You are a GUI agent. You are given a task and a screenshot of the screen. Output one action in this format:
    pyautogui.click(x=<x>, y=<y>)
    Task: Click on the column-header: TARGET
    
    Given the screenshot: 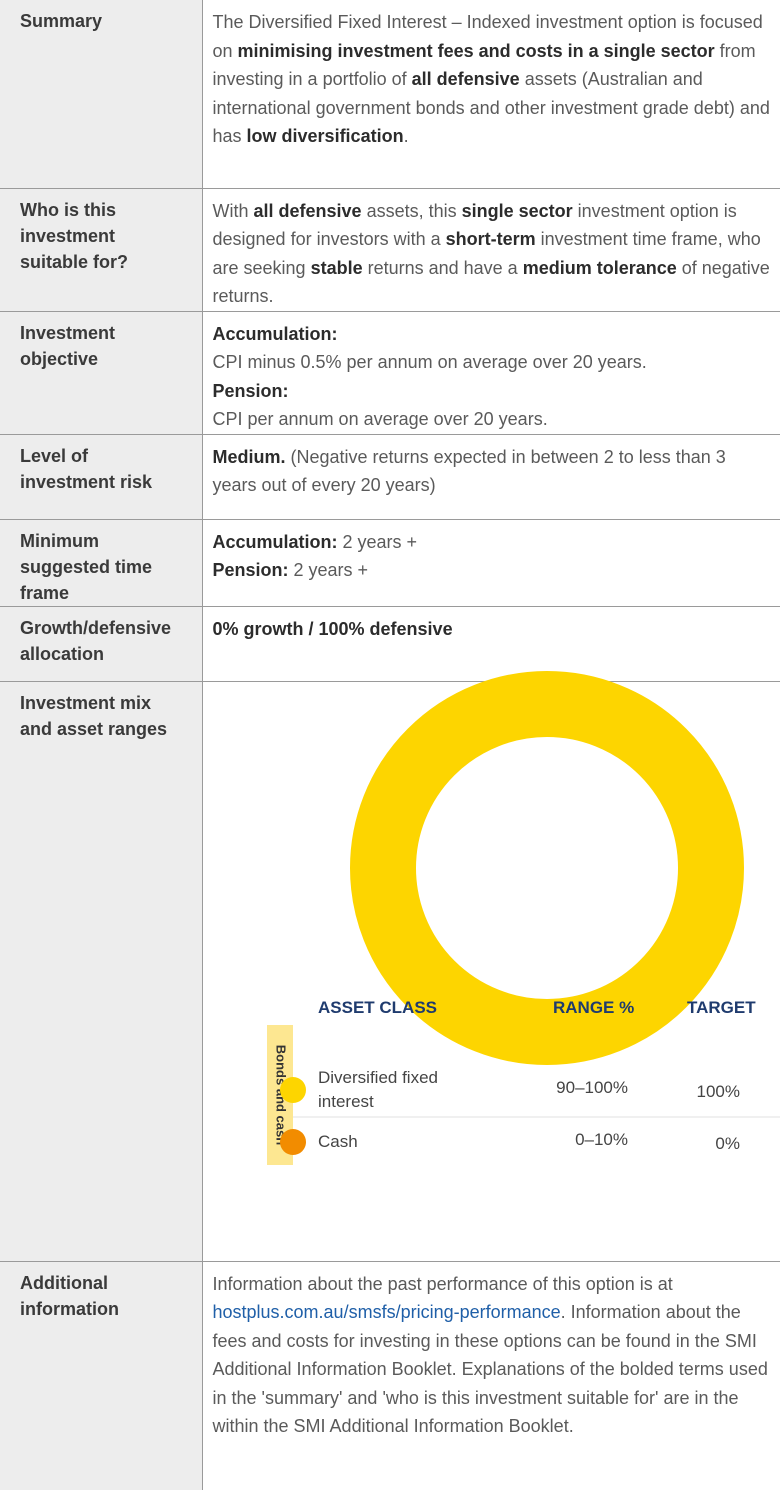 What is the action you would take?
    pyautogui.click(x=721, y=1007)
    